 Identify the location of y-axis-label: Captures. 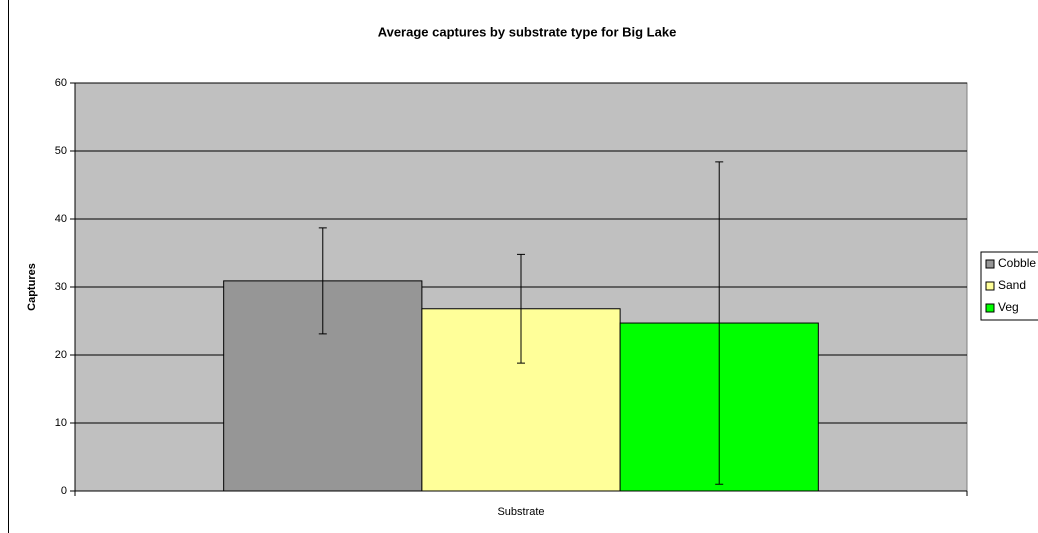
(32, 287).